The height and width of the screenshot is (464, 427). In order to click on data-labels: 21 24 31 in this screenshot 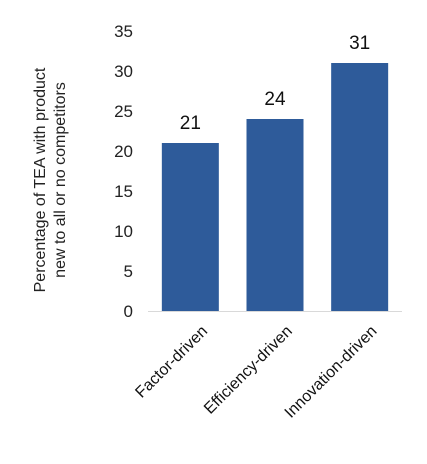, I will do `click(275, 83)`.